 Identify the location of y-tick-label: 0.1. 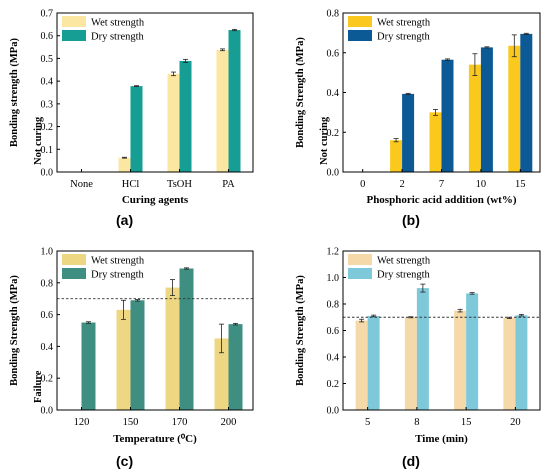
(47, 150).